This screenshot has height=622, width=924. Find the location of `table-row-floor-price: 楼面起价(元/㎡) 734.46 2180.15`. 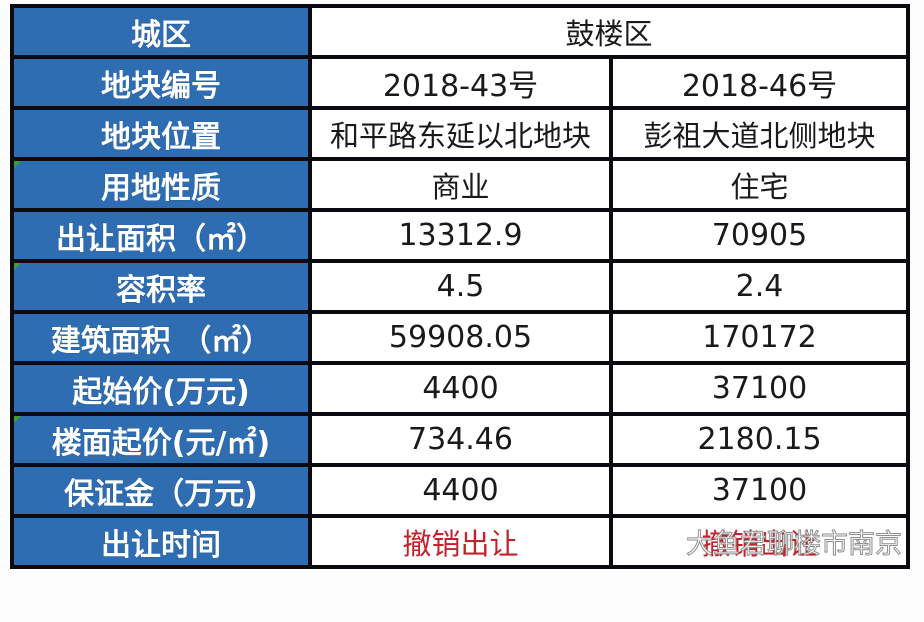

table-row-floor-price: 楼面起价(元/㎡) 734.46 2180.15 is located at coordinates (460, 439).